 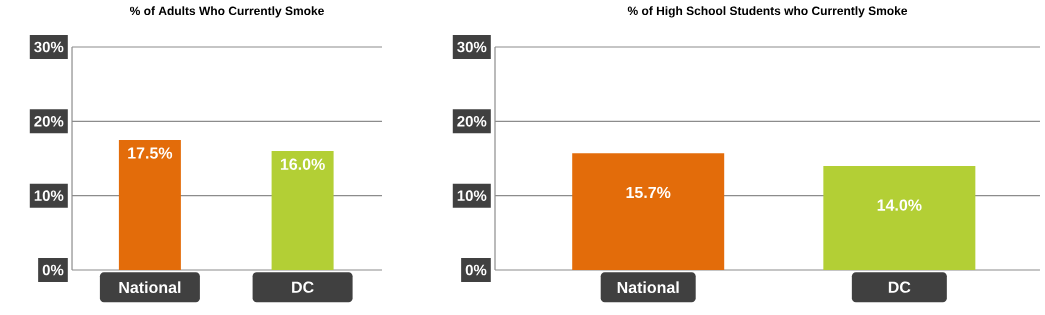 What do you see at coordinates (302, 164) in the screenshot?
I see `data-label: 16.0%` at bounding box center [302, 164].